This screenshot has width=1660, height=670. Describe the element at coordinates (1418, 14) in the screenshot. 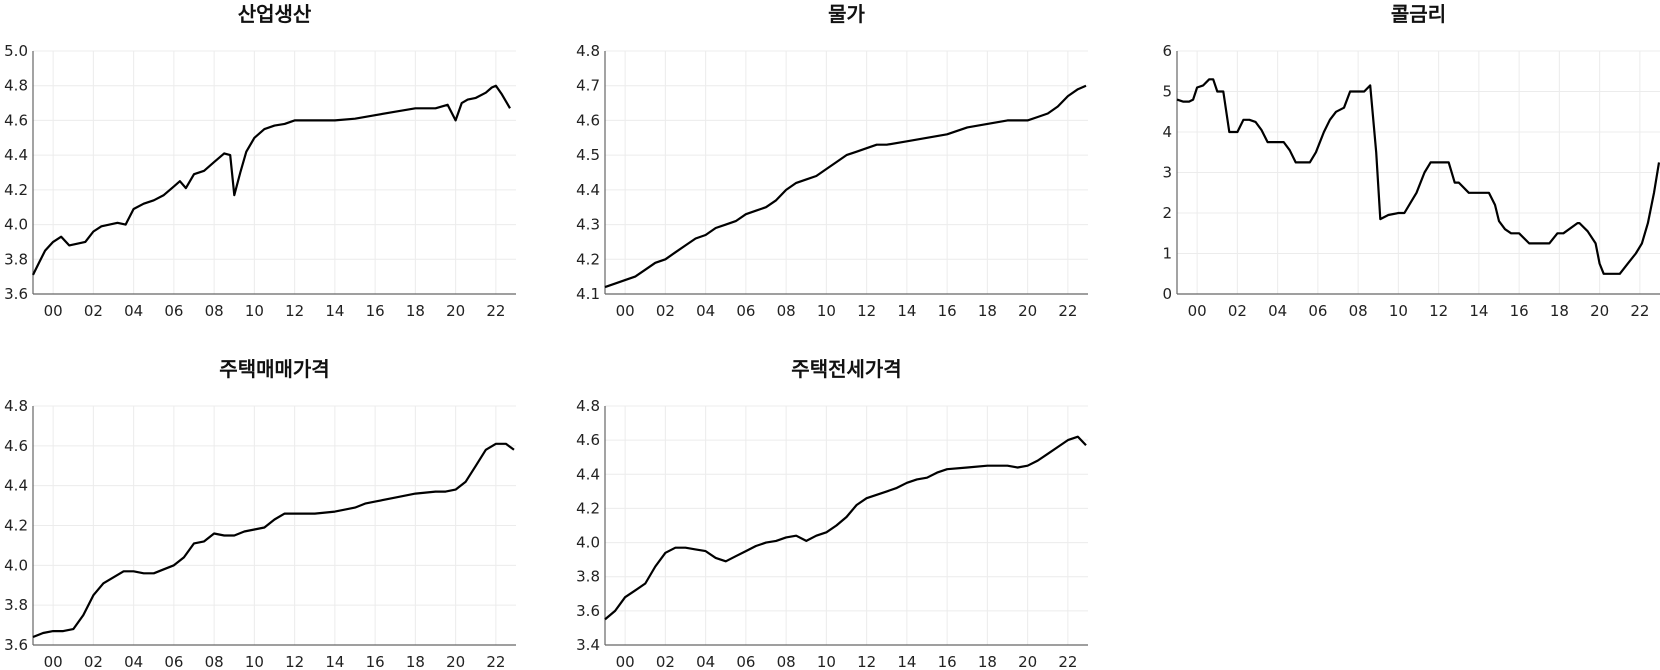

I see `chart-title: 콜금리` at that location.